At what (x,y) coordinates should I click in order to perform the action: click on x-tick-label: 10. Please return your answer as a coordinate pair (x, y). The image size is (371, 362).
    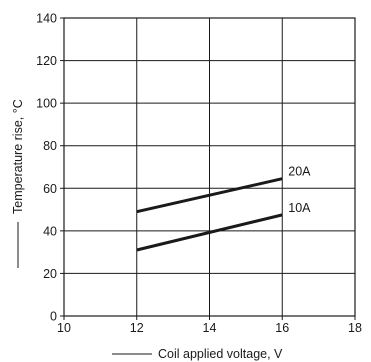
    Looking at the image, I should click on (64, 328).